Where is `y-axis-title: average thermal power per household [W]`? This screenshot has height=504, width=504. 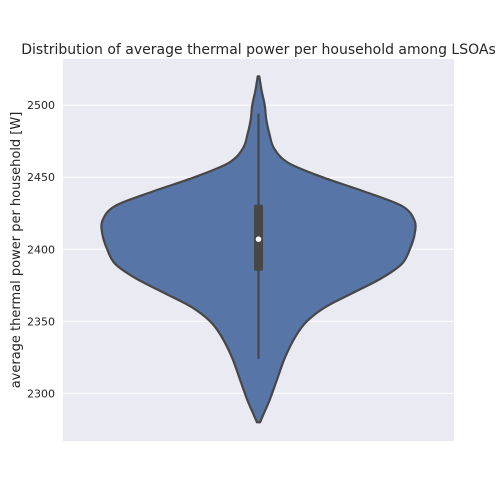
y-axis-title: average thermal power per household [W] is located at coordinates (16, 250).